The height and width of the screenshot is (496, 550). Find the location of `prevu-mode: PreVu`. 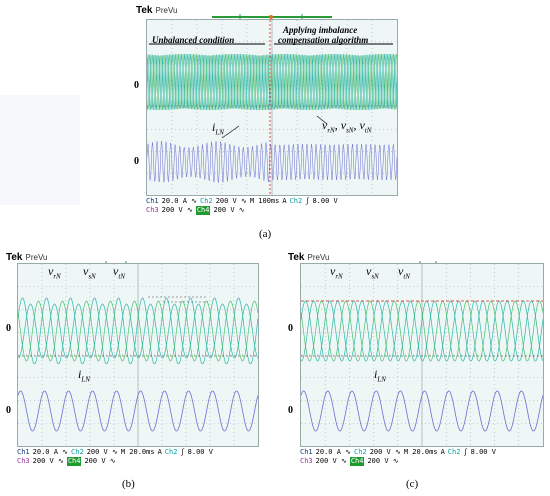

prevu-mode: PreVu is located at coordinates (166, 10).